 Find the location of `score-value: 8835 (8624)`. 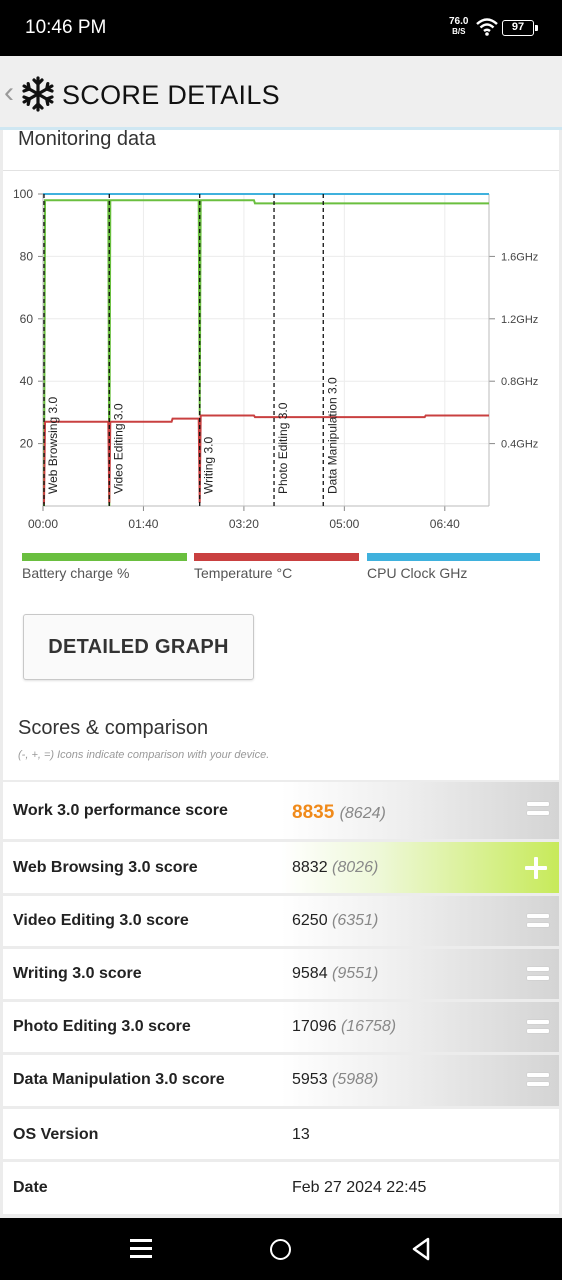

score-value: 8835 (8624) is located at coordinates (339, 813).